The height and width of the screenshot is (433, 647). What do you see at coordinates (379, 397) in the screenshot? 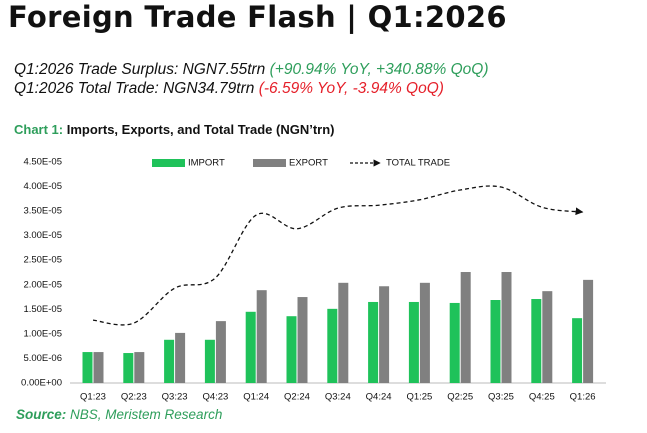
I see `x-tick-label: Q4:24` at bounding box center [379, 397].